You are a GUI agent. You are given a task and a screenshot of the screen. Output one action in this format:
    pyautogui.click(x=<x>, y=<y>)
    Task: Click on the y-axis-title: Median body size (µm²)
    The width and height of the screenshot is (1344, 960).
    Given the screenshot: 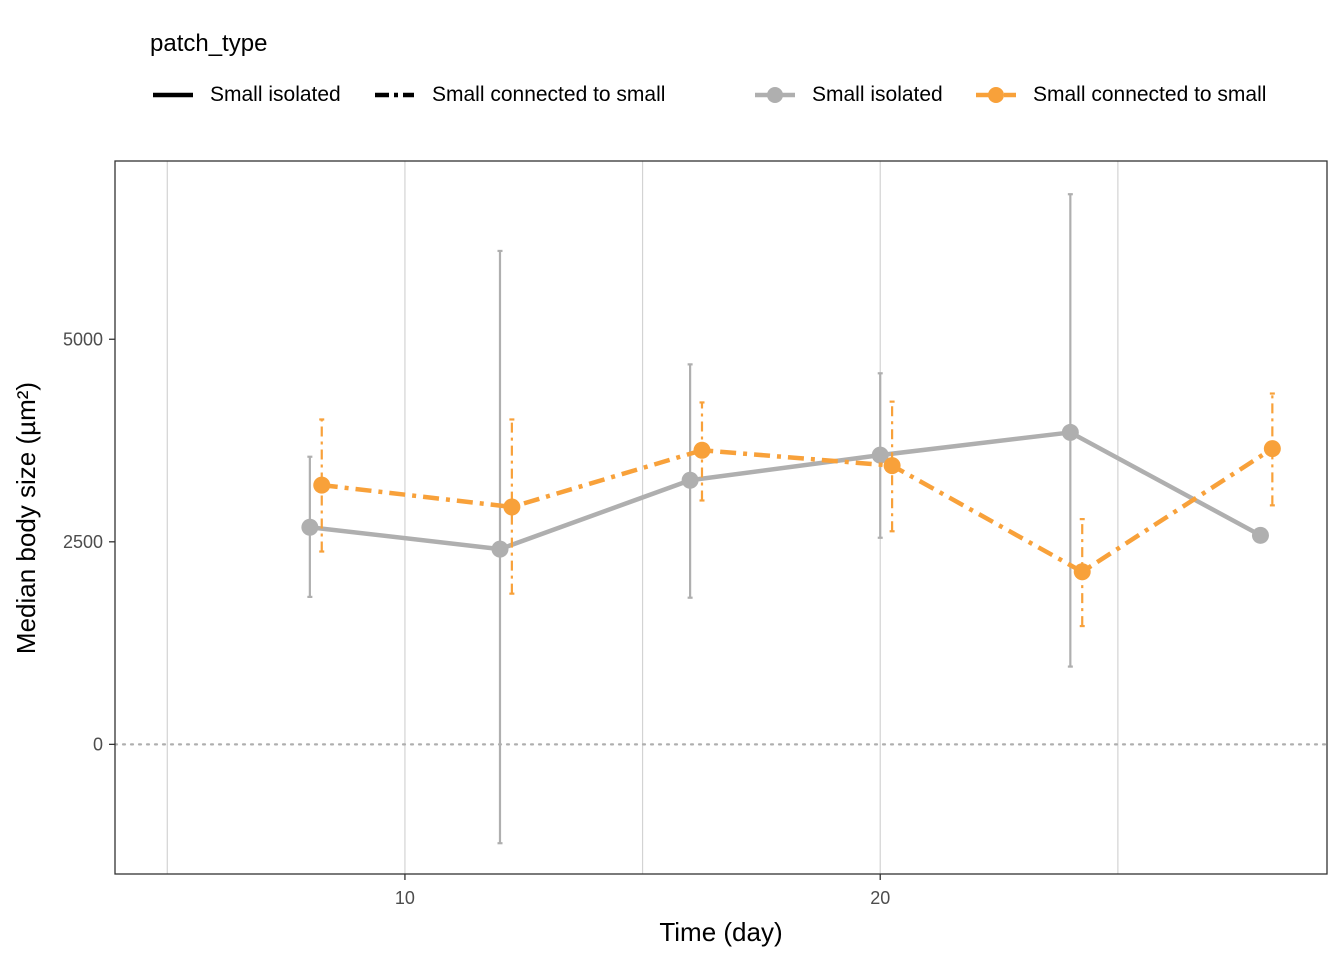 What is the action you would take?
    pyautogui.click(x=26, y=518)
    